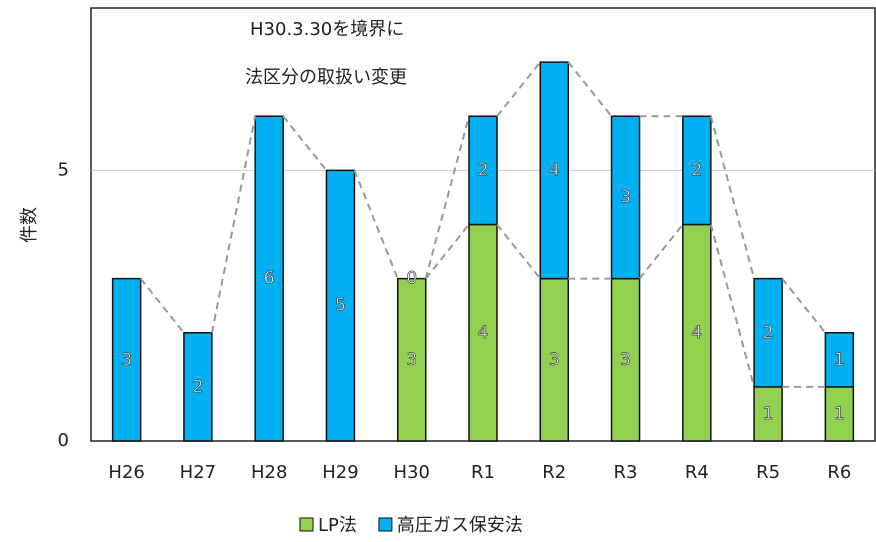 The height and width of the screenshot is (542, 876). What do you see at coordinates (198, 472) in the screenshot?
I see `x-tick-label: H27` at bounding box center [198, 472].